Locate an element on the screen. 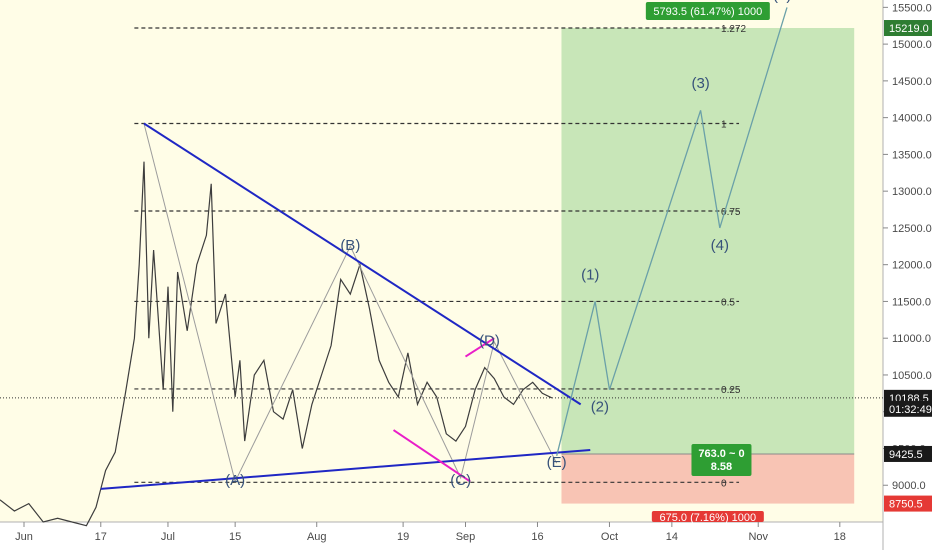  loss-tag-label: 675.0 (7.16%) 1000 is located at coordinates (708, 518).